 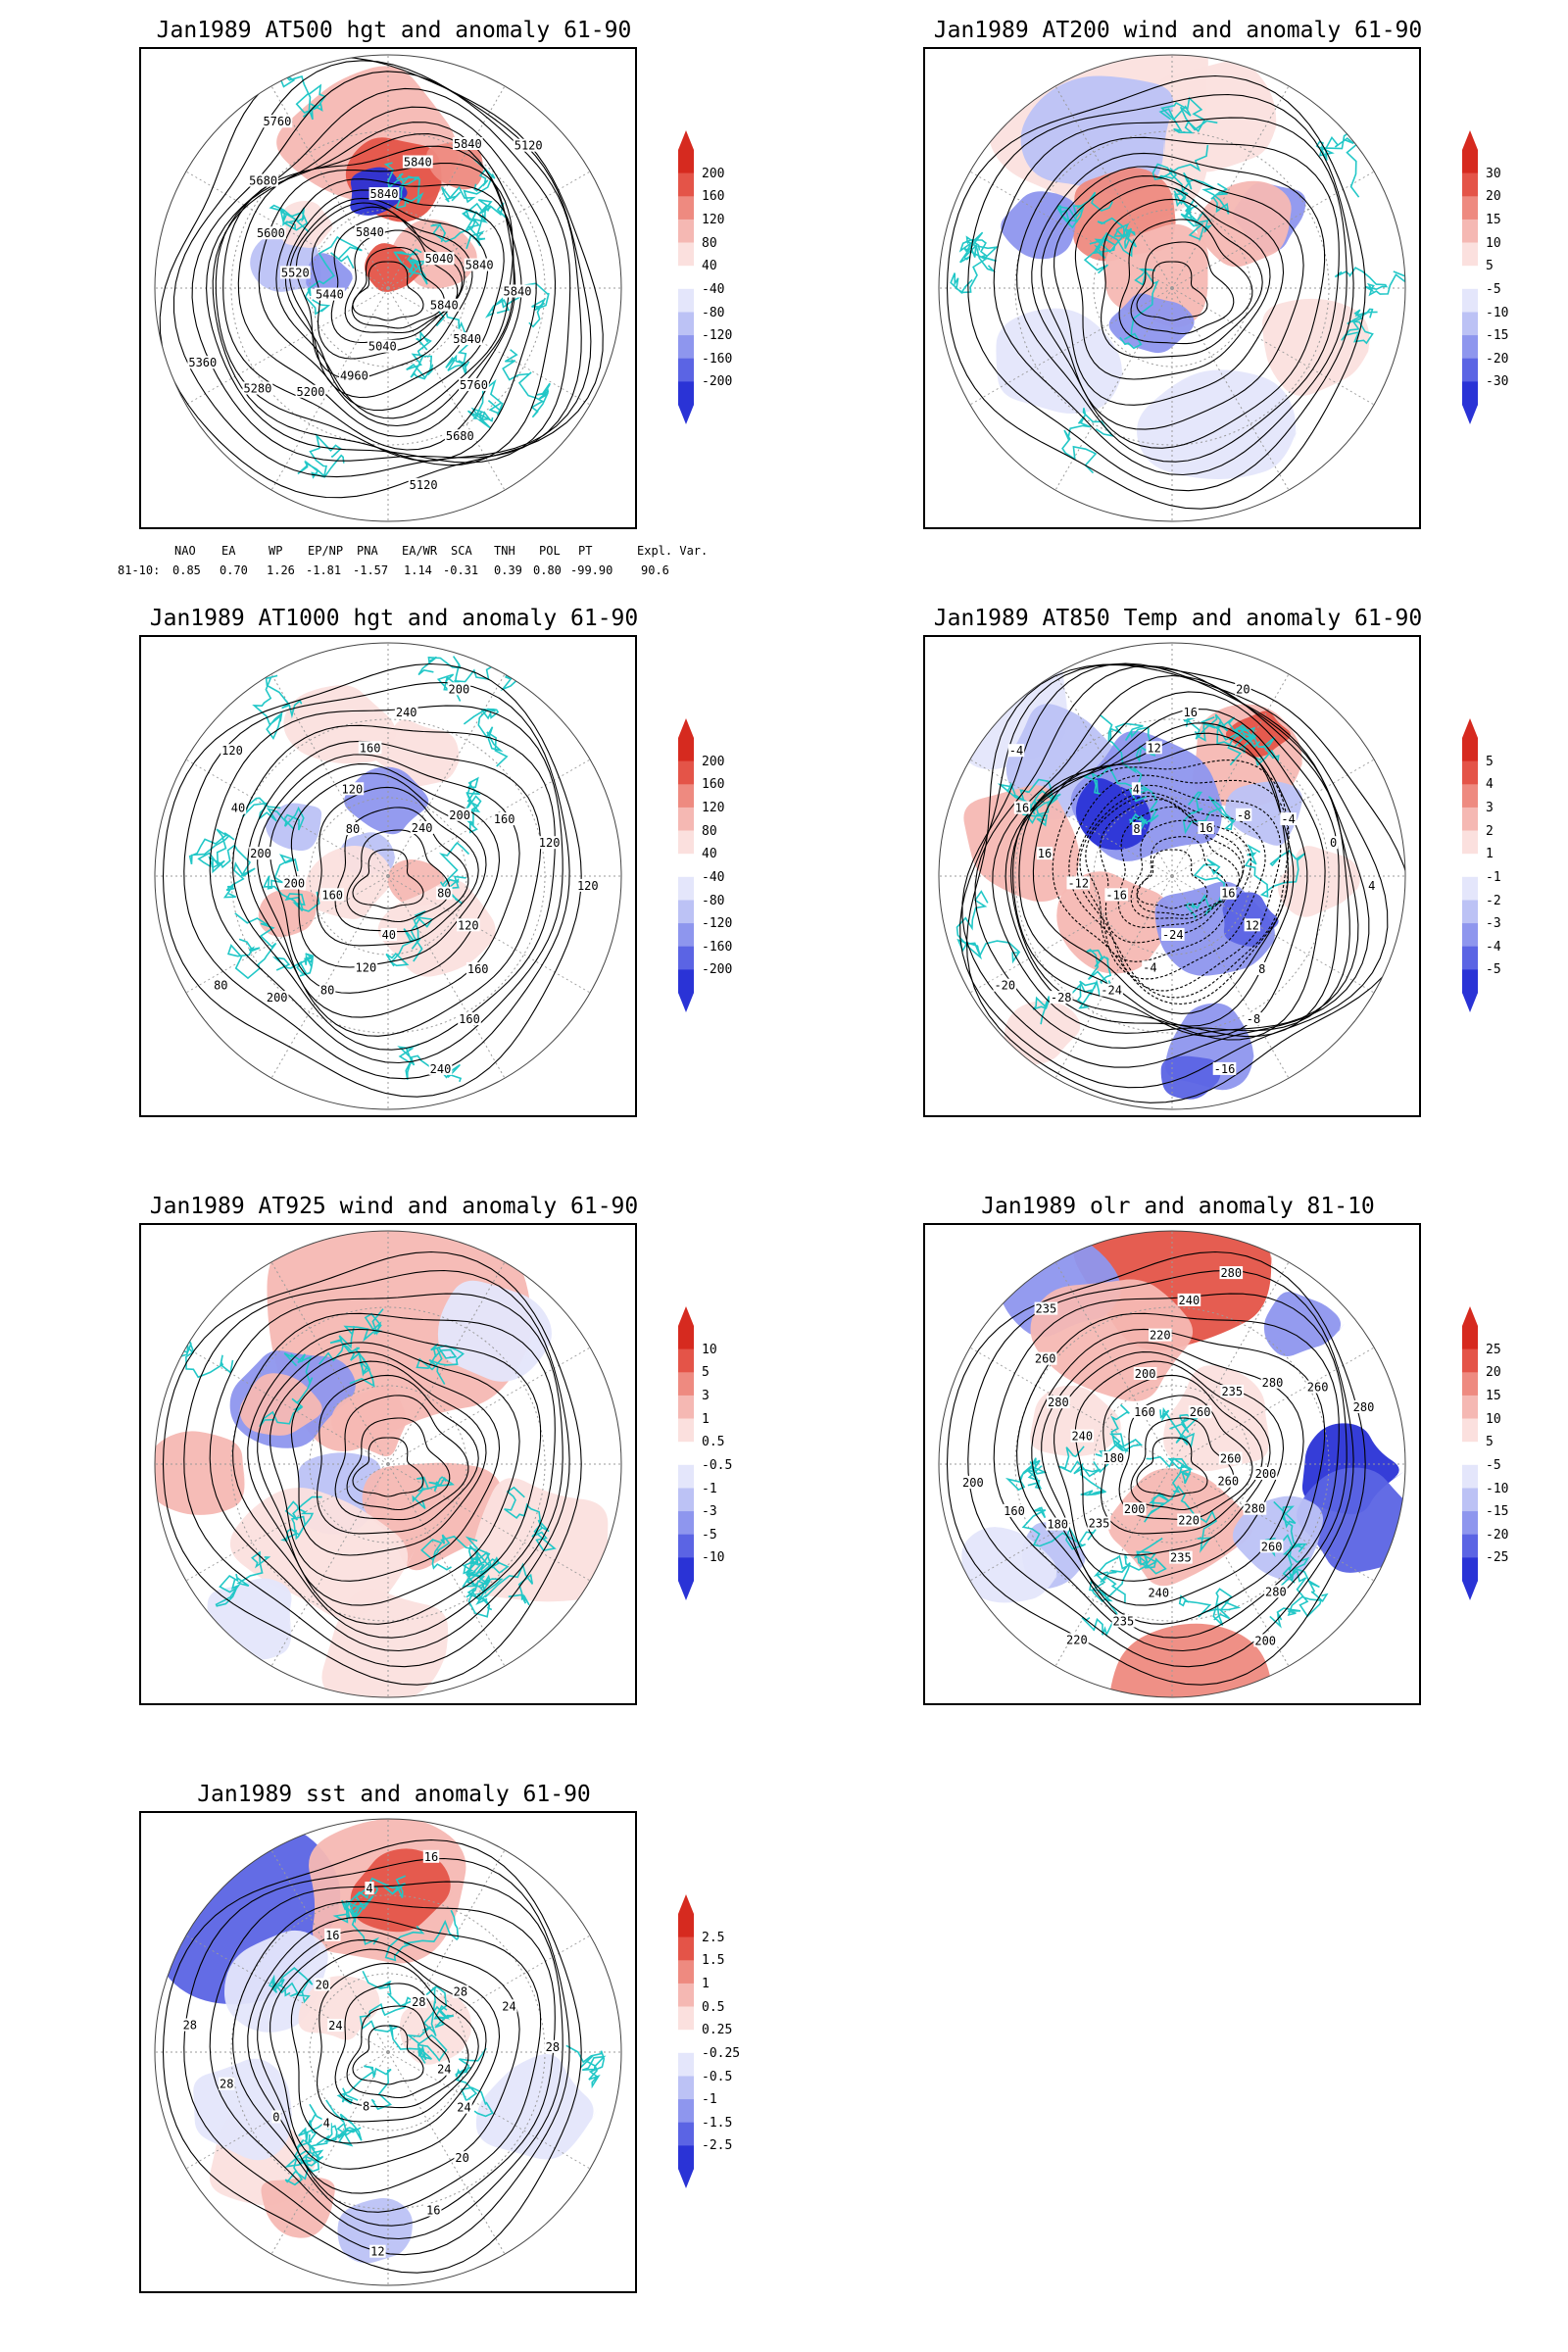 What do you see at coordinates (713, 1558) in the screenshot?
I see `colorbar-tick-label: -10` at bounding box center [713, 1558].